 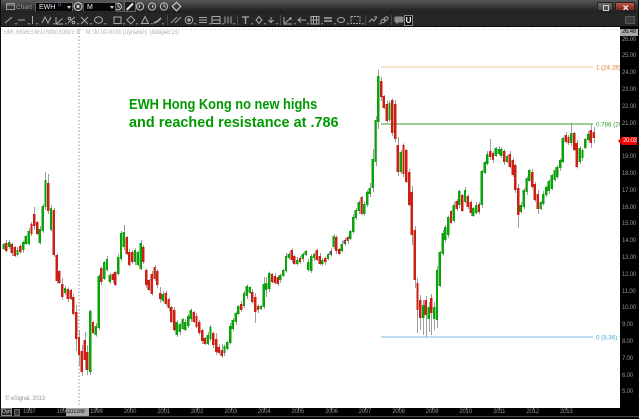 What do you see at coordinates (606, 338) in the screenshot?
I see `svg-text: 0 (8.36)` at bounding box center [606, 338].